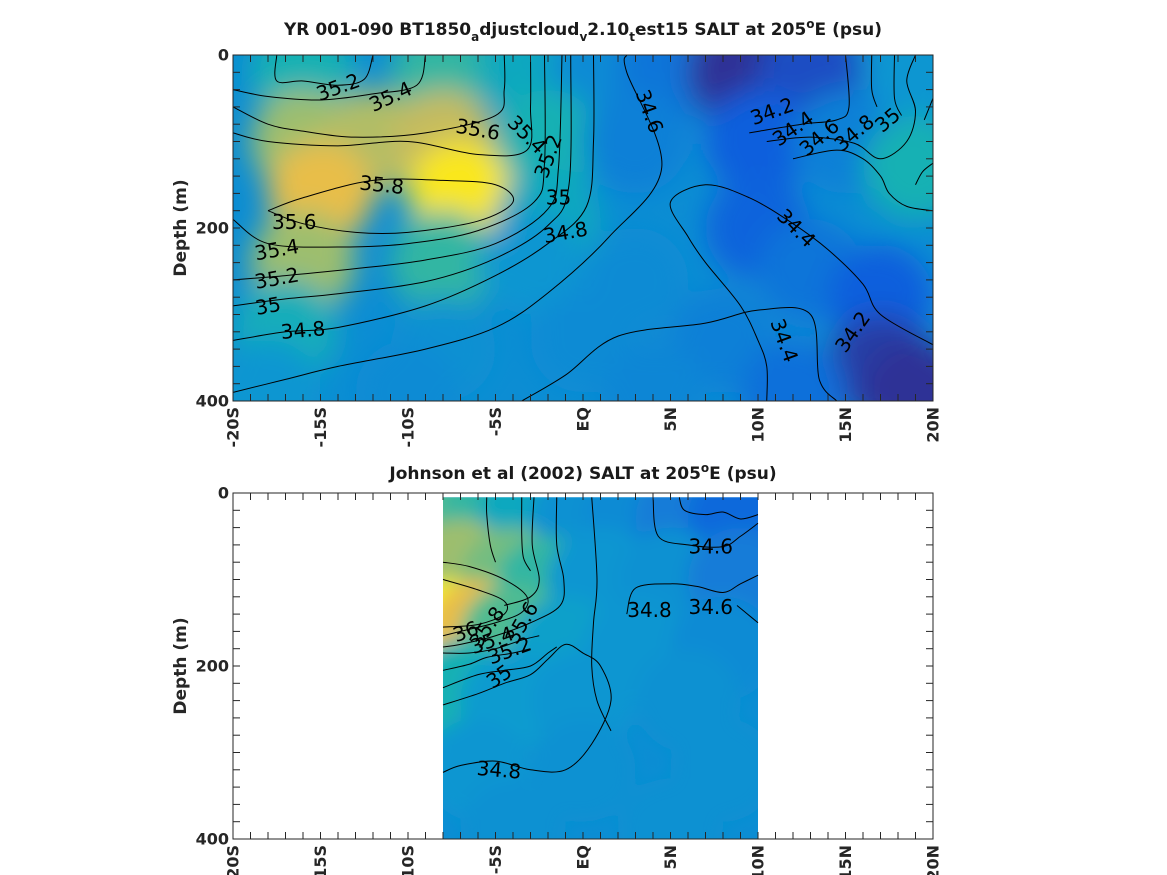 The height and width of the screenshot is (875, 1167). Describe the element at coordinates (212, 401) in the screenshot. I see `top-panel-ytick-label-2: 400` at that location.